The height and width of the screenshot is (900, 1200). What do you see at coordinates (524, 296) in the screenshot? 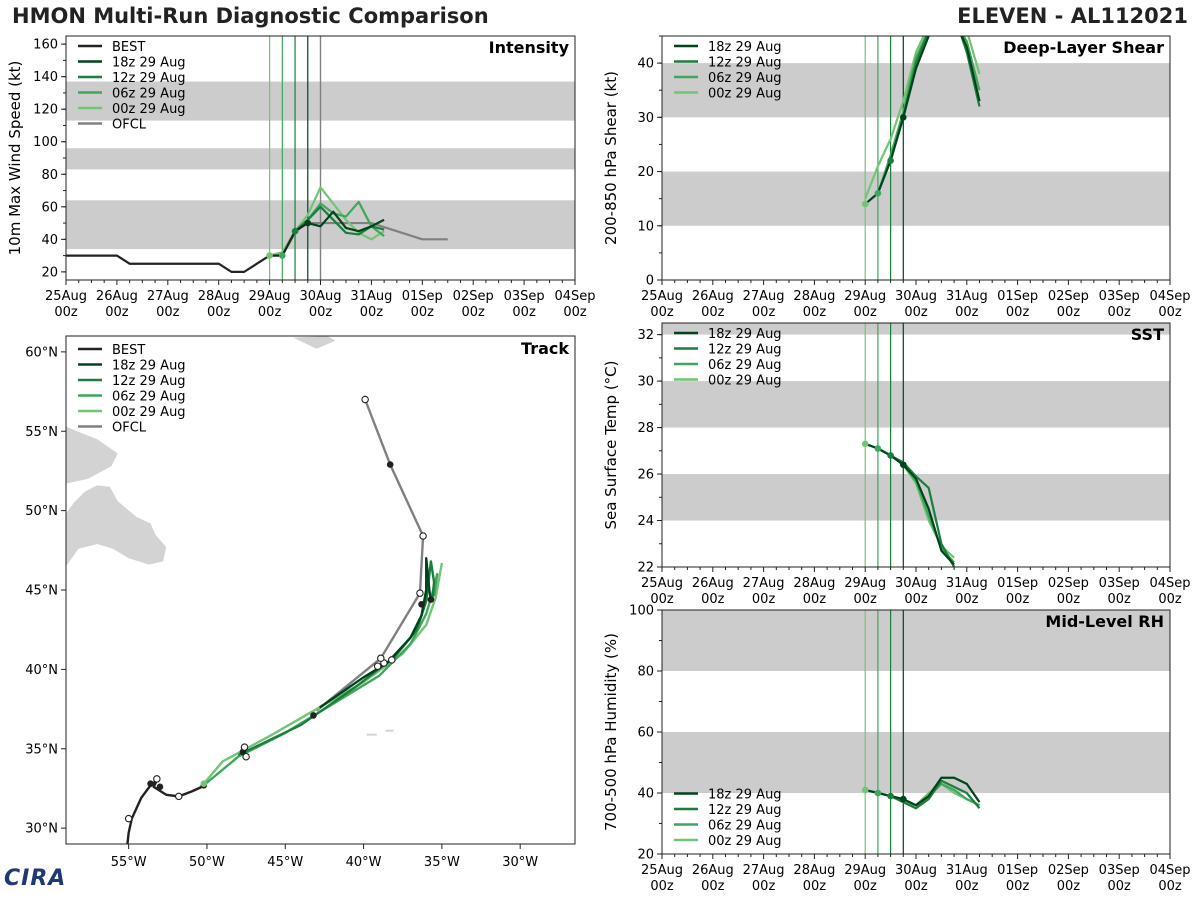
I see `intensity-xtick-label: 03Sep` at bounding box center [524, 296].